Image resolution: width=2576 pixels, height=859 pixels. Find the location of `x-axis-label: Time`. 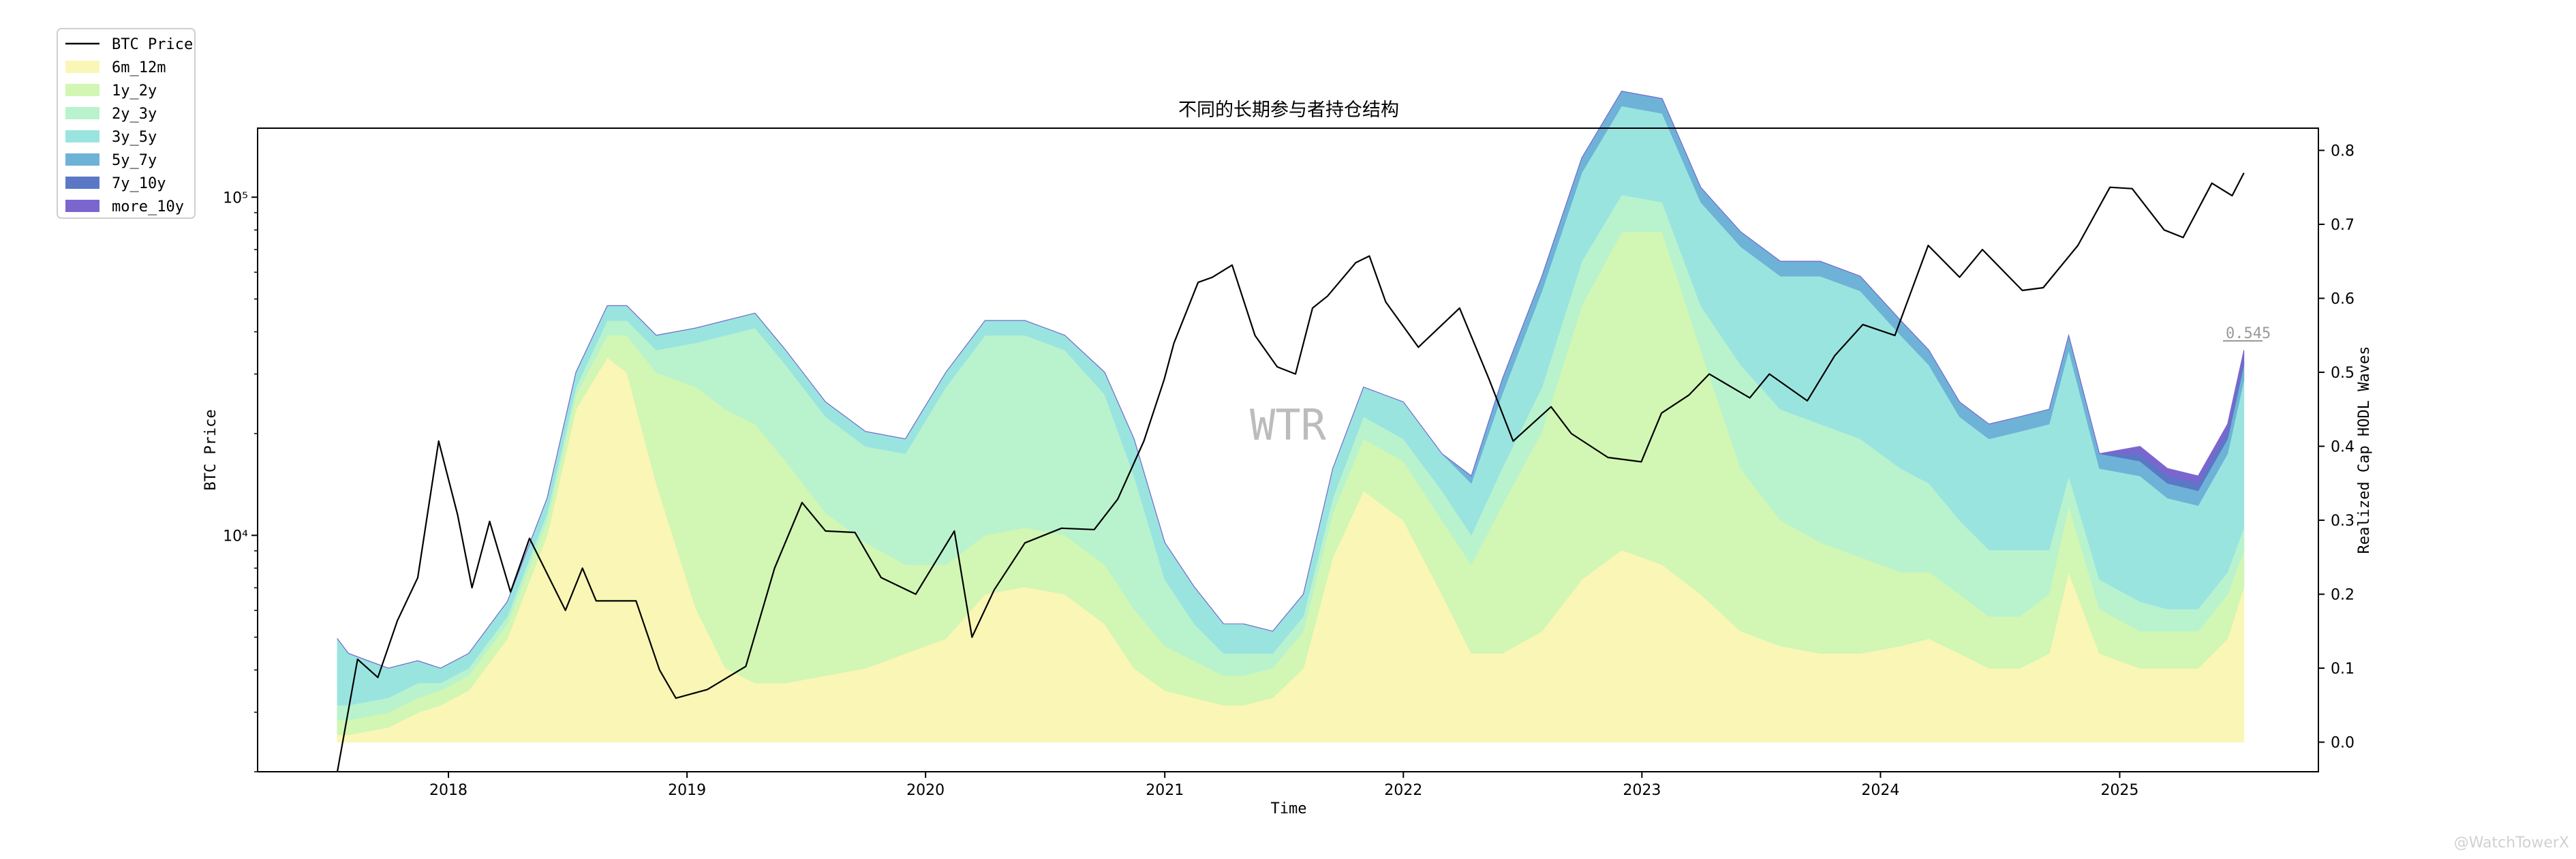

x-axis-label: Time is located at coordinates (1289, 808).